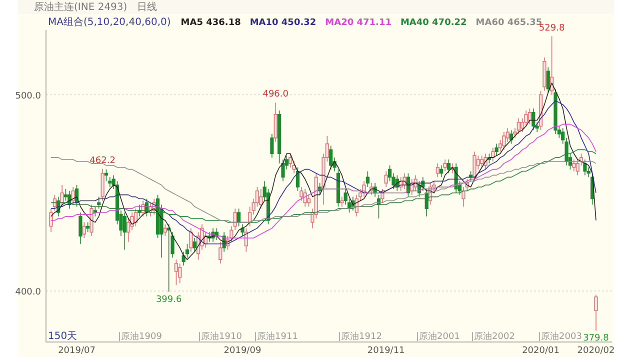  Describe the element at coordinates (220, 336) in the screenshot. I see `annotation: |原油1910` at that location.